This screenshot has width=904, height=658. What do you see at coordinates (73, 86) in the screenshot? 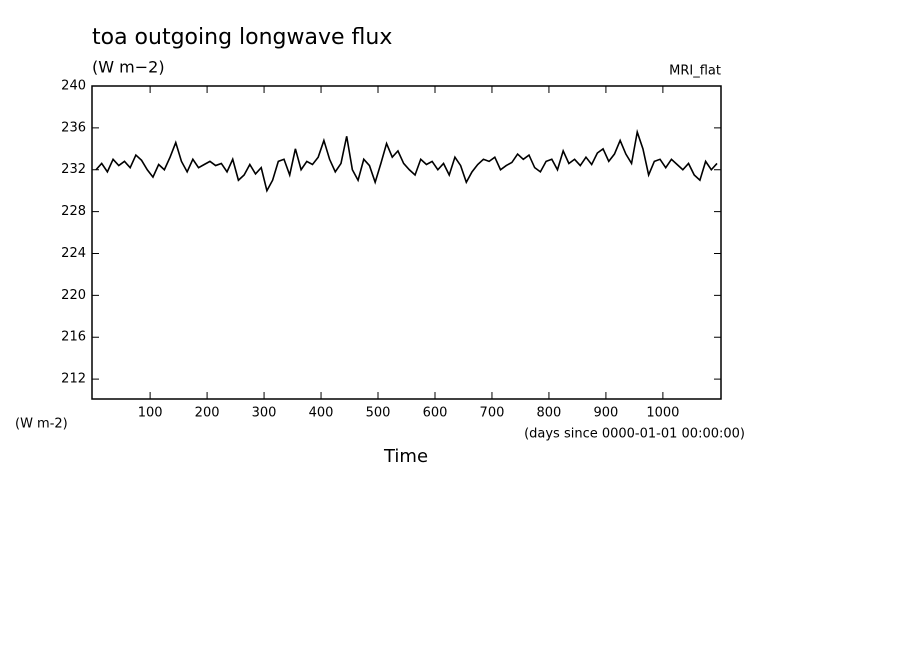
I see `y-tick-label: 240` at bounding box center [73, 86].